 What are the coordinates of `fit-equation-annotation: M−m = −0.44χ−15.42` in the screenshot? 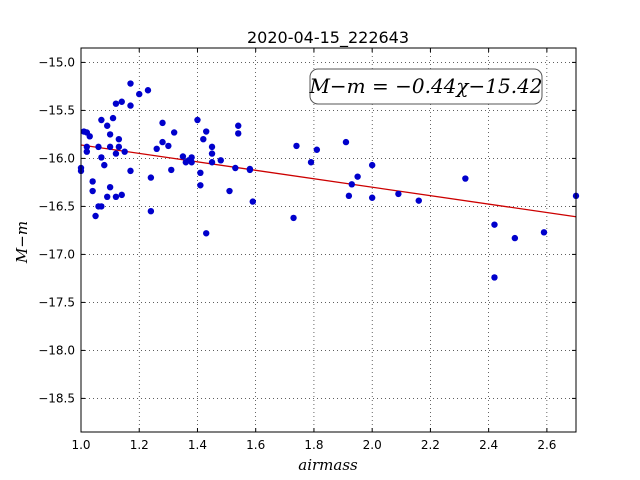 It's located at (425, 86).